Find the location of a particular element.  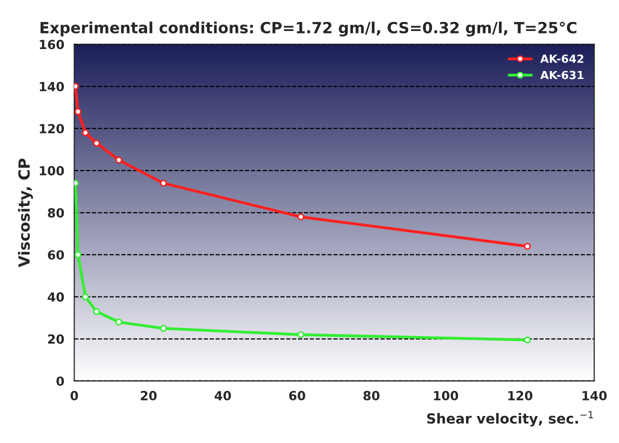

y-axis-title: Viscosity, CP is located at coordinates (25, 213).